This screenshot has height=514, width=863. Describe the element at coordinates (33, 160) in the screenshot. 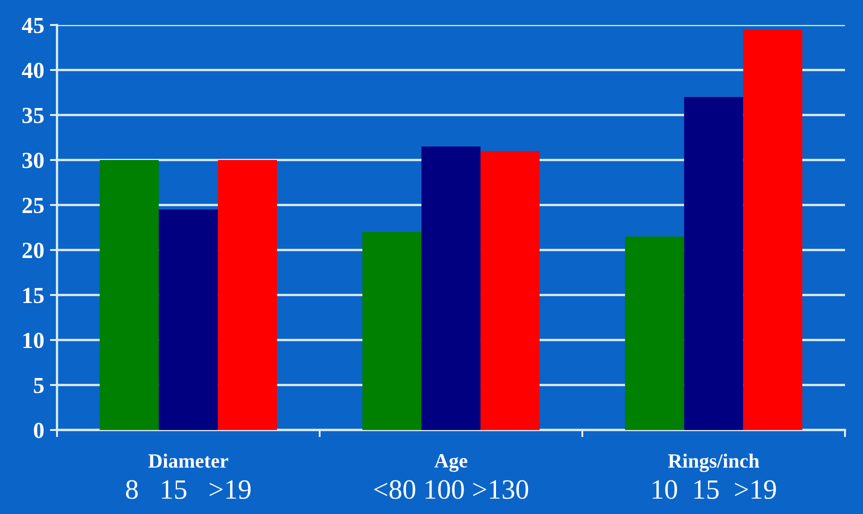

I see `y-tick-label: 30` at that location.